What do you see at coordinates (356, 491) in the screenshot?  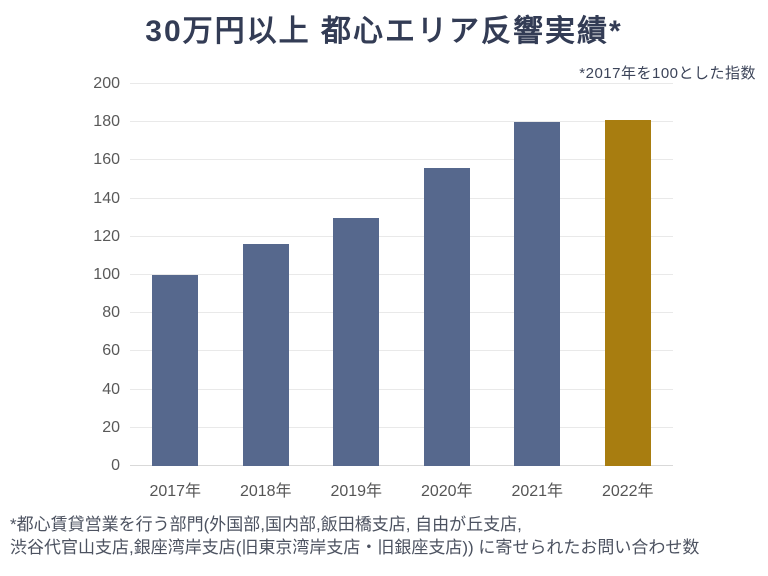 I see `x-tick-label-2019年: 2019年` at bounding box center [356, 491].